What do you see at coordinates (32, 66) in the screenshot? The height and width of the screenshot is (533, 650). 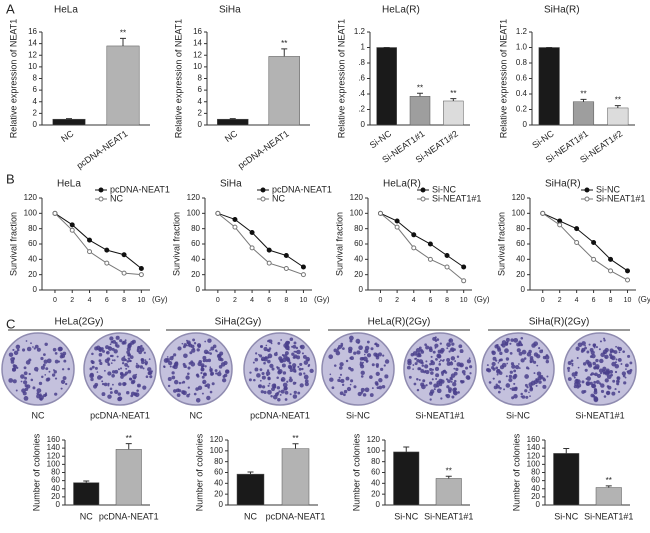 I see `y-tick-label: 10` at bounding box center [32, 66].